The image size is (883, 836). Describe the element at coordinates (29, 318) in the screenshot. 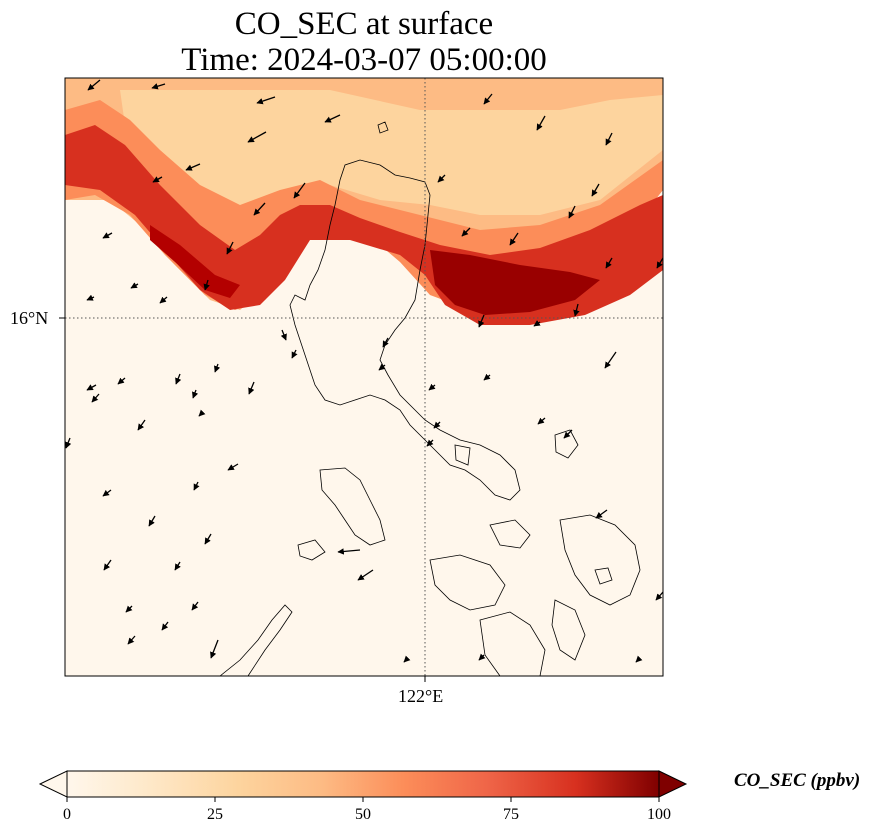

I see `lat-tick-label: 16°N` at that location.